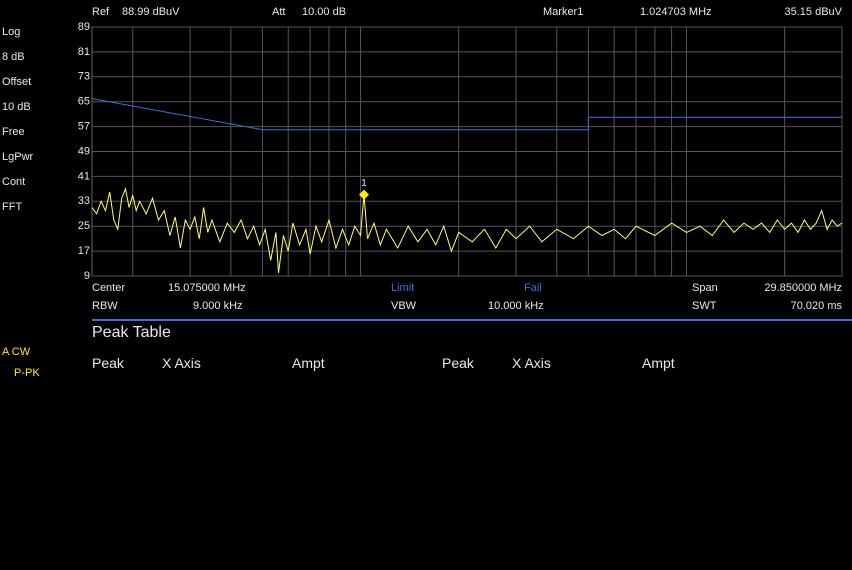 This screenshot has width=852, height=570. I want to click on ref-label: Ref, so click(101, 12).